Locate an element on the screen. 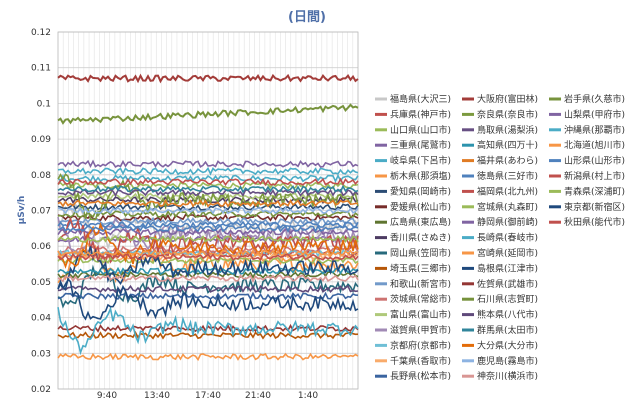  legend-label: 鳥取県(湯梨浜) is located at coordinates (507, 130).